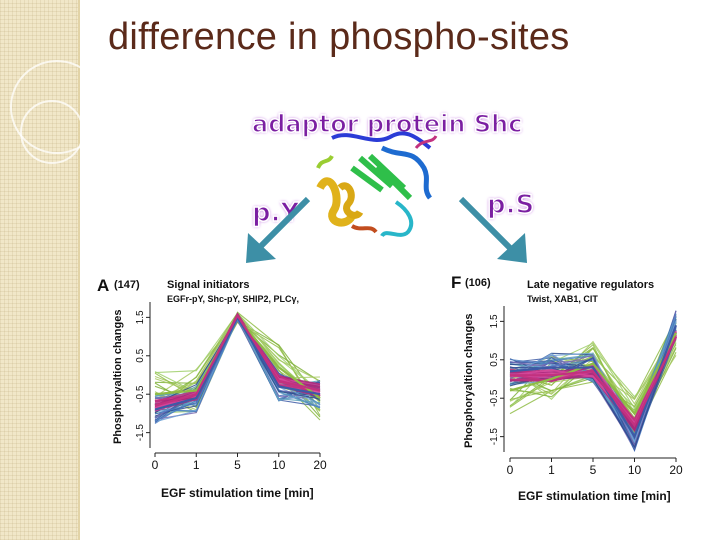 This screenshot has height=540, width=720. I want to click on slide-title: difference in phospho-sites, so click(339, 37).